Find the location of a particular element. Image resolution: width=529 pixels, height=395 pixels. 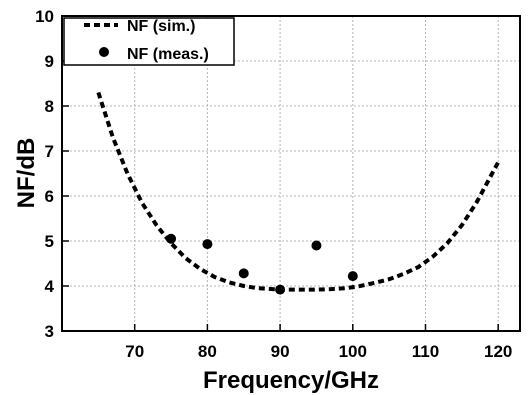

y-axis-label: NF/dB is located at coordinates (26, 173).